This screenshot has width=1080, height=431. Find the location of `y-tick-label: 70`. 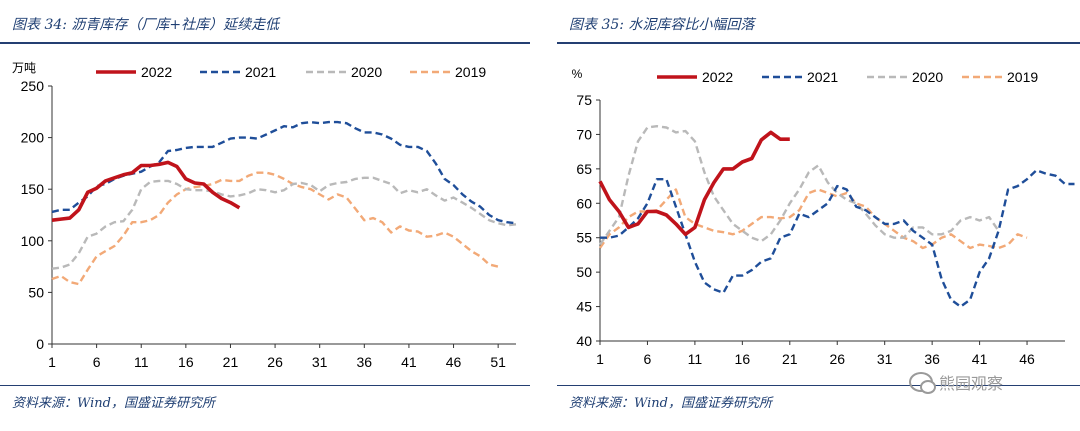

y-tick-label: 70 is located at coordinates (584, 134).